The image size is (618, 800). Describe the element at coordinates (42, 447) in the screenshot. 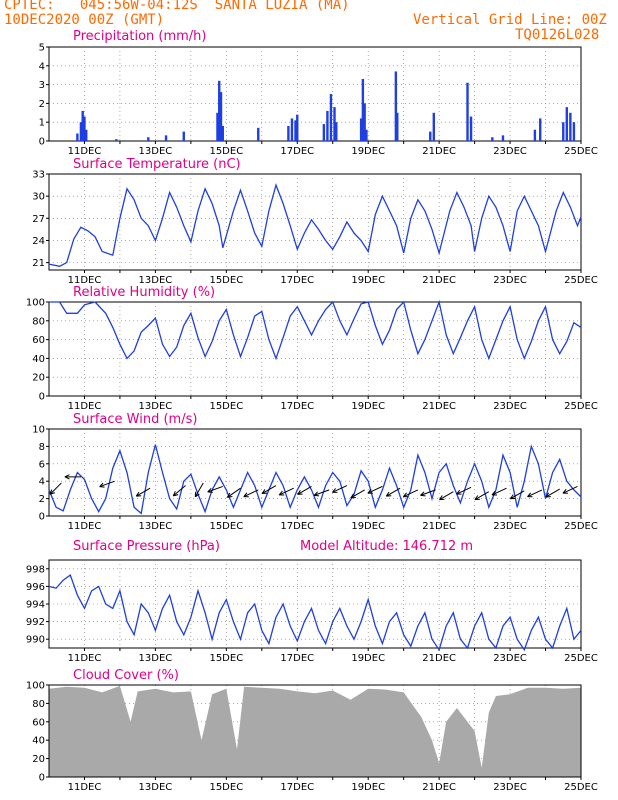

I see `y-tick-label: 8` at that location.